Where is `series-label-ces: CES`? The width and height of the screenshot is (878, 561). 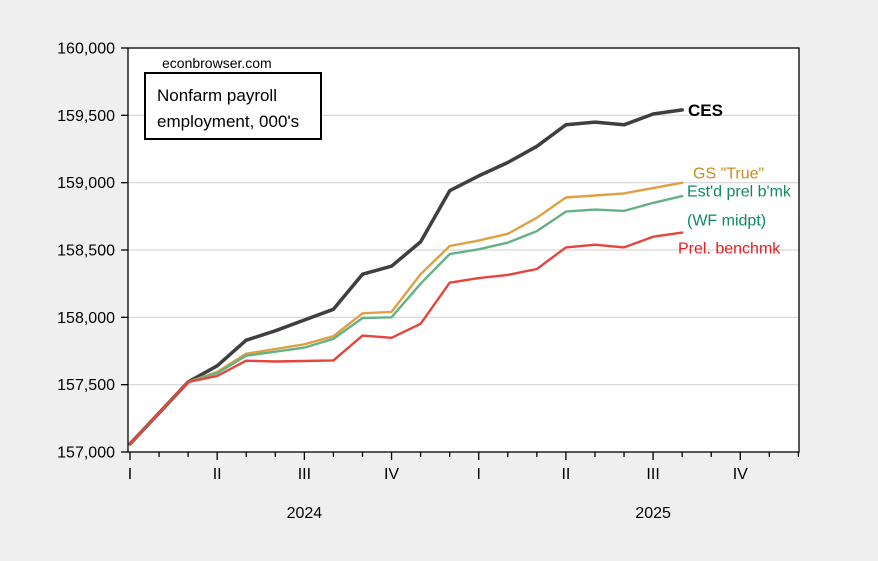
series-label-ces: CES is located at coordinates (705, 110).